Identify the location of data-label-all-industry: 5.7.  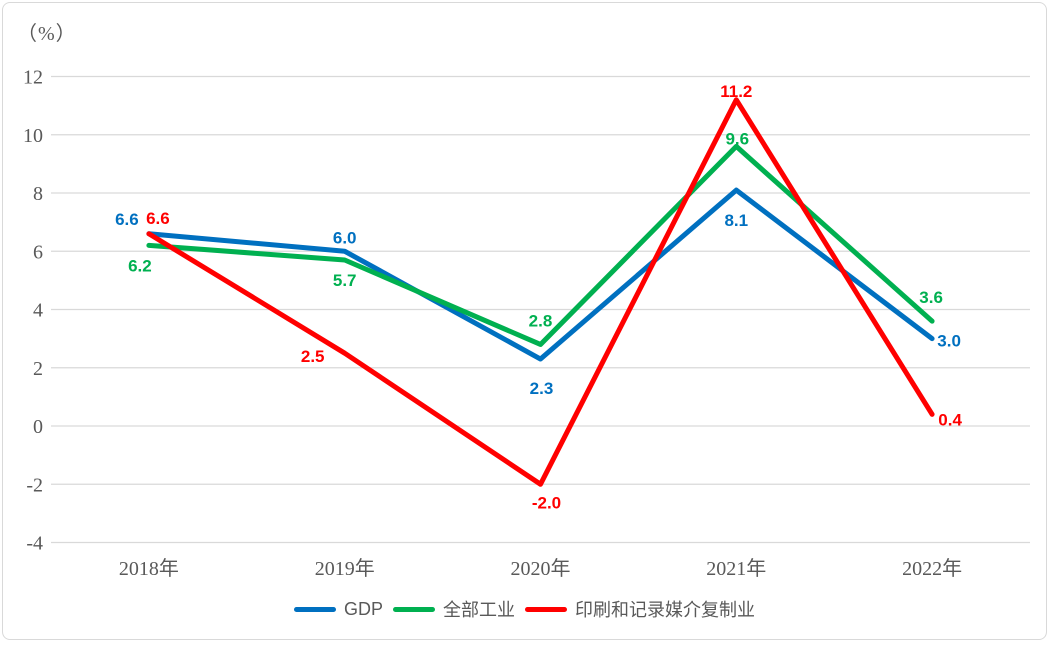
(345, 280).